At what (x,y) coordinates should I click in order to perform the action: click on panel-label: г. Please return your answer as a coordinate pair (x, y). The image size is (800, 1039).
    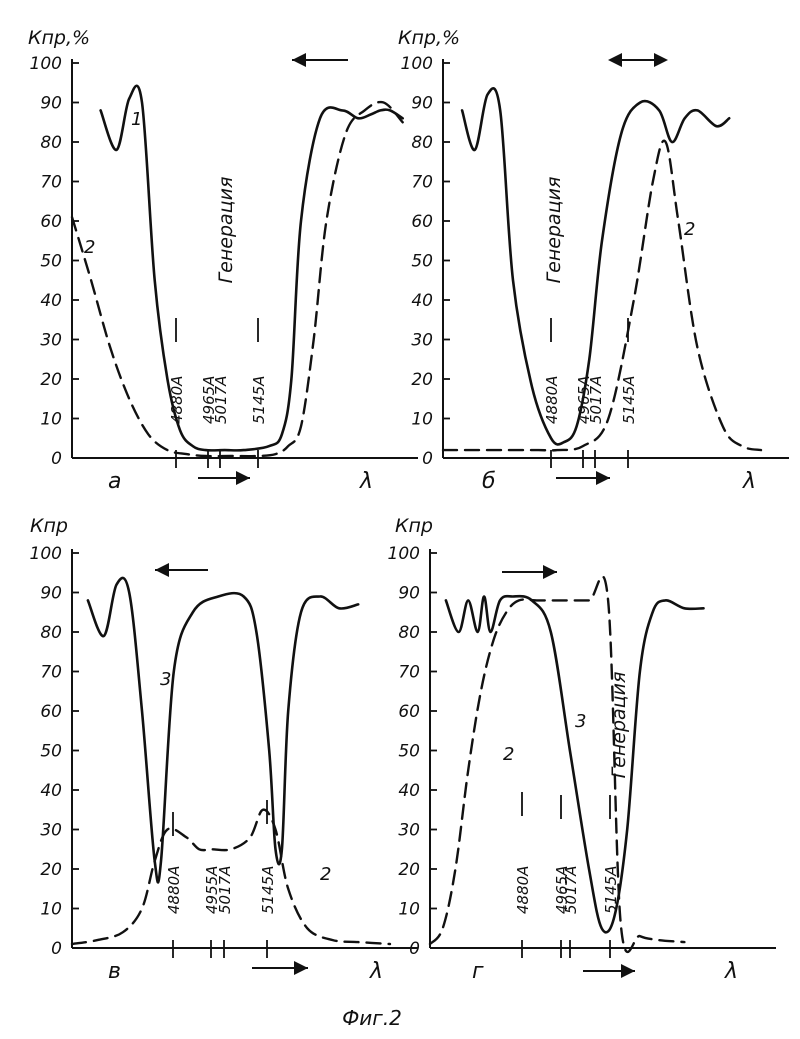
    Looking at the image, I should click on (478, 971).